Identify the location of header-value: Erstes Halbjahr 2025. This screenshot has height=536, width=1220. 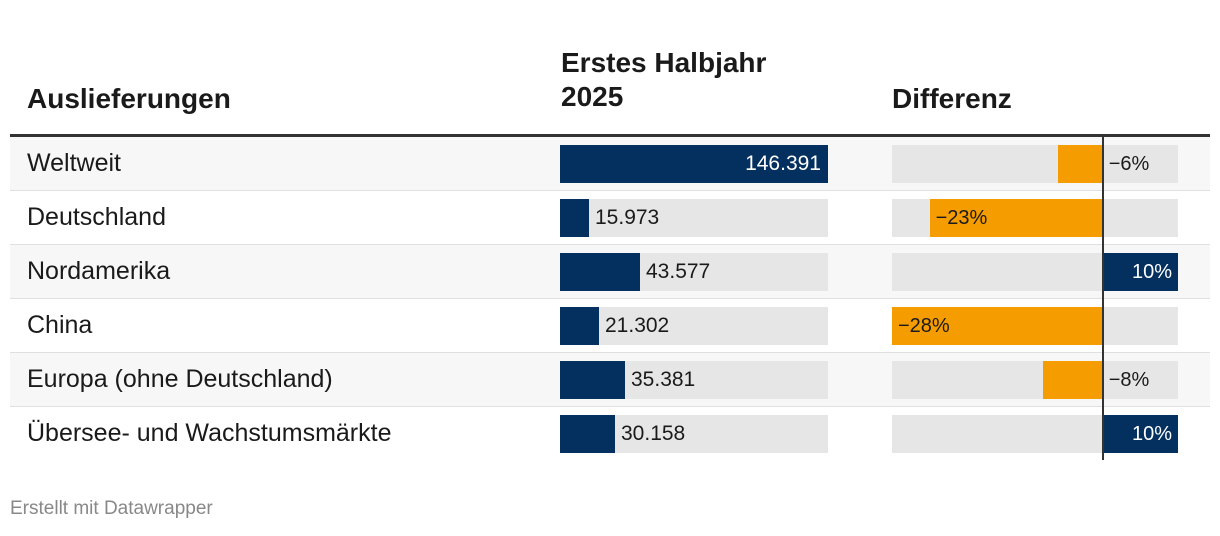
(664, 79).